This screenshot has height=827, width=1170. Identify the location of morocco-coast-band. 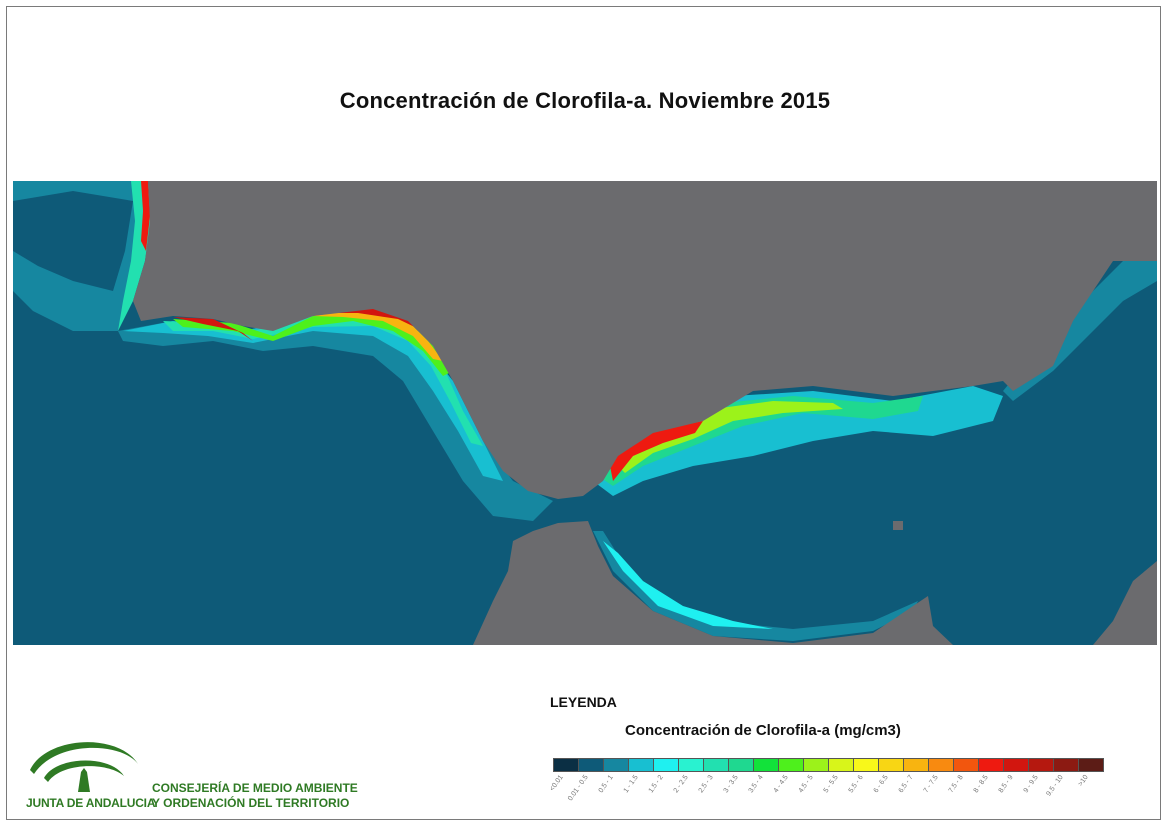
(755, 586).